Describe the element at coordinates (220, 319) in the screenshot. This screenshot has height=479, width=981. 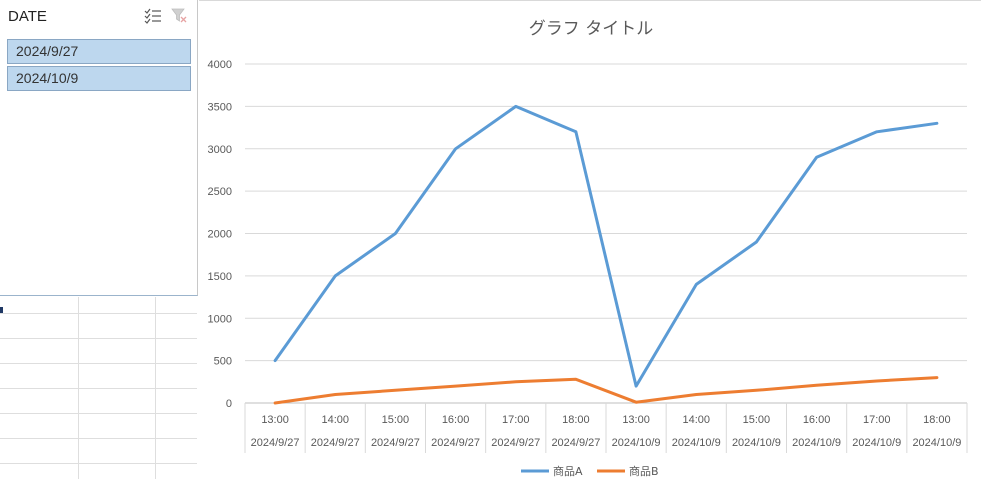
I see `y-tick-label: 1000` at that location.